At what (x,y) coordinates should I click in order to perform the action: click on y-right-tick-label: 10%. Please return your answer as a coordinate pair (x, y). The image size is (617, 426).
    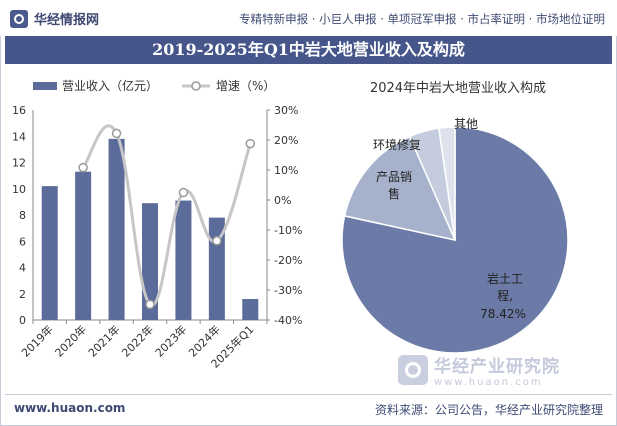
    Looking at the image, I should click on (286, 170).